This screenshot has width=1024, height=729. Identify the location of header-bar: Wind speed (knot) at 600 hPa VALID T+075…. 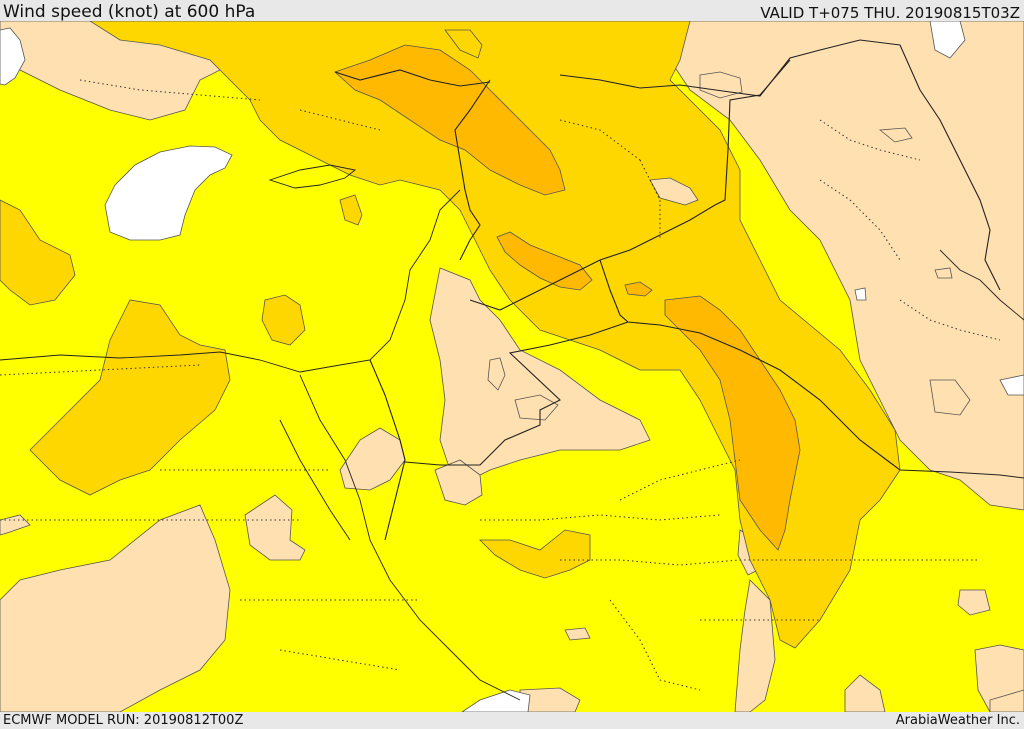
(512, 11).